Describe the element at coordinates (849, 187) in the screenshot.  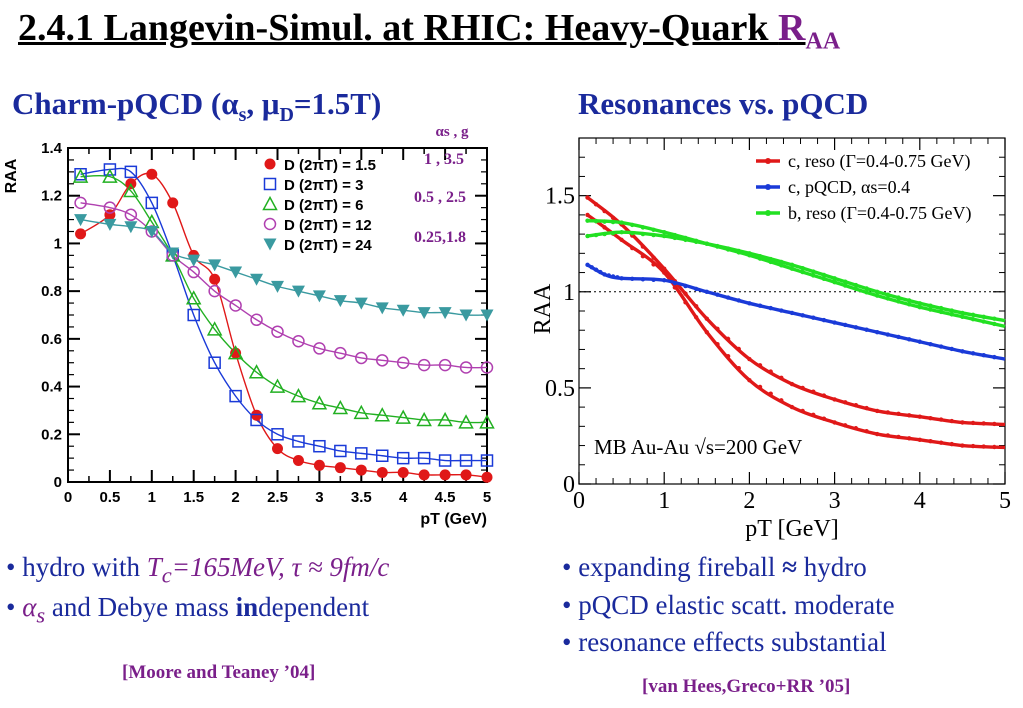
I see `legend-label: c, pQCD, αs=0.4` at that location.